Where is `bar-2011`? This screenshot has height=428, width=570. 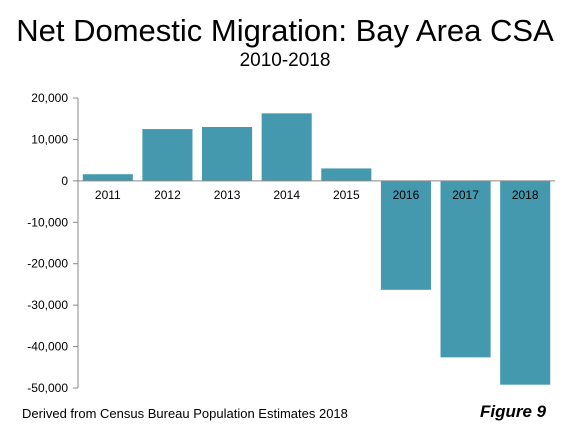 bar-2011 is located at coordinates (107, 177).